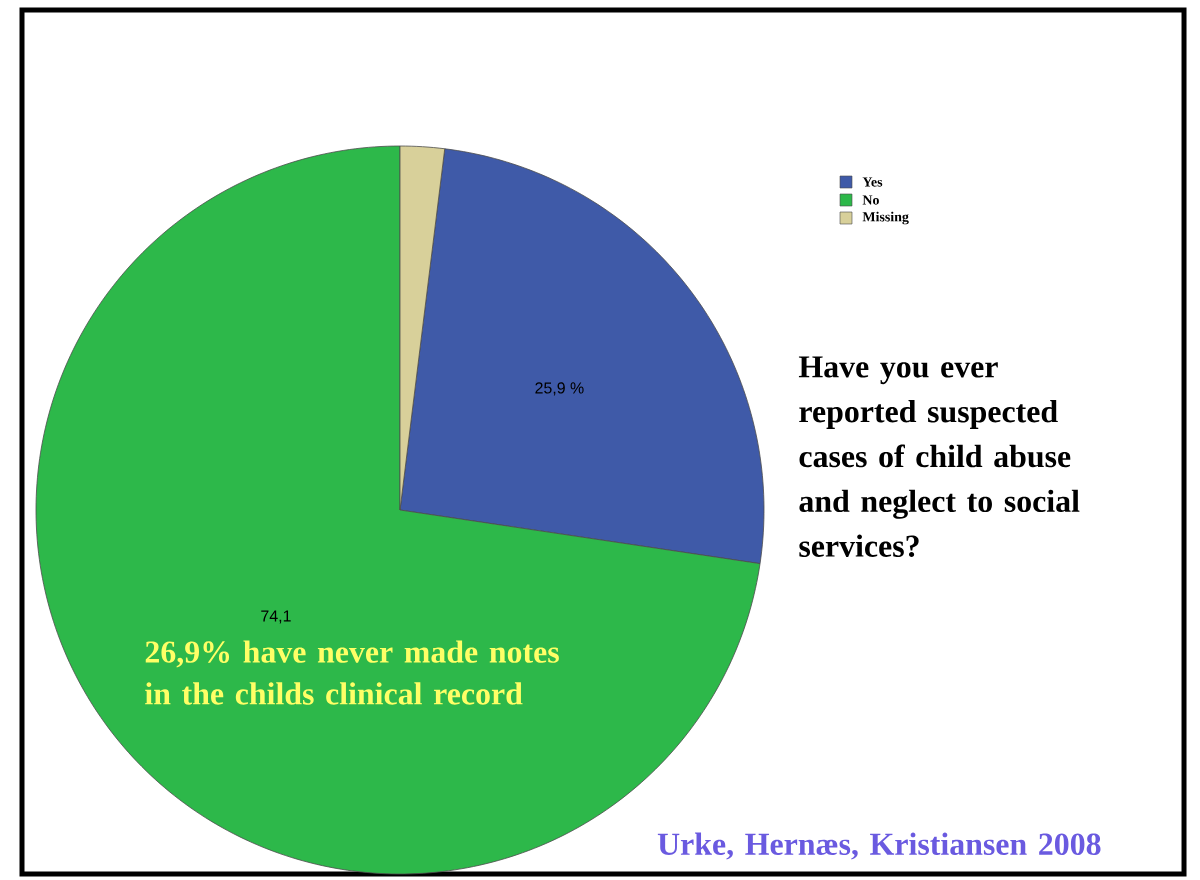  I want to click on text: Have you ever reported suspected cases of child abuse and neglect to social services?, so click(939, 457).